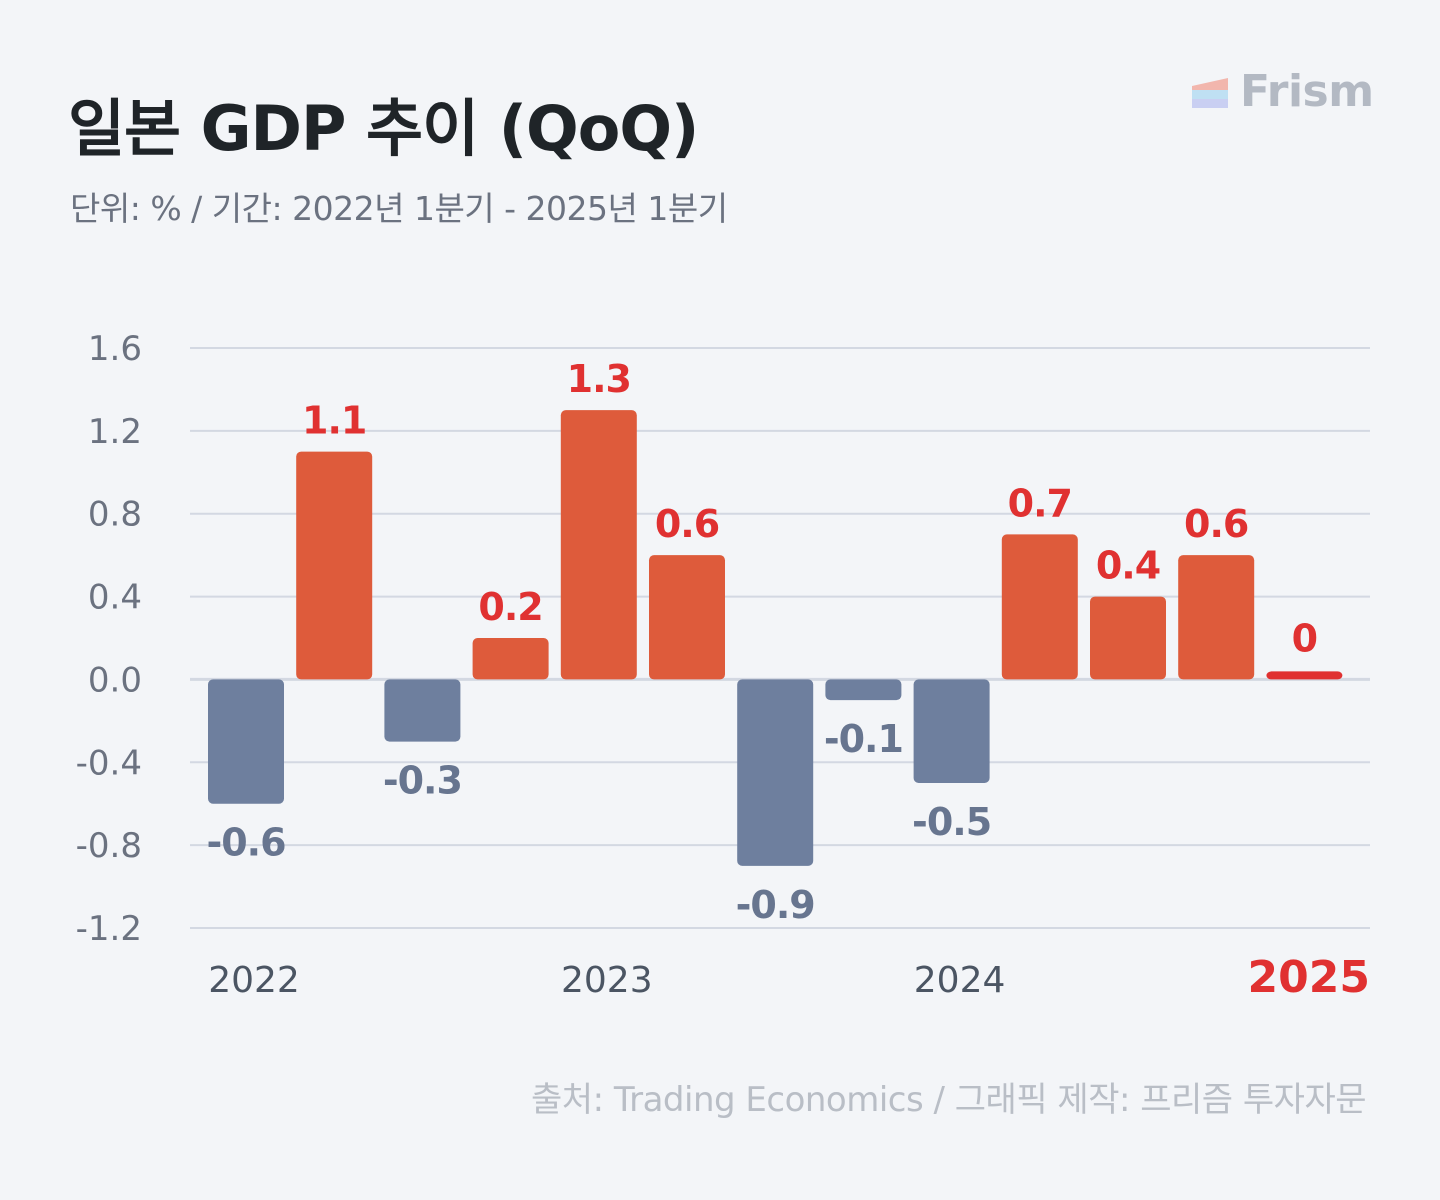 The height and width of the screenshot is (1200, 1440). I want to click on x-tick-label: 2023, so click(607, 980).